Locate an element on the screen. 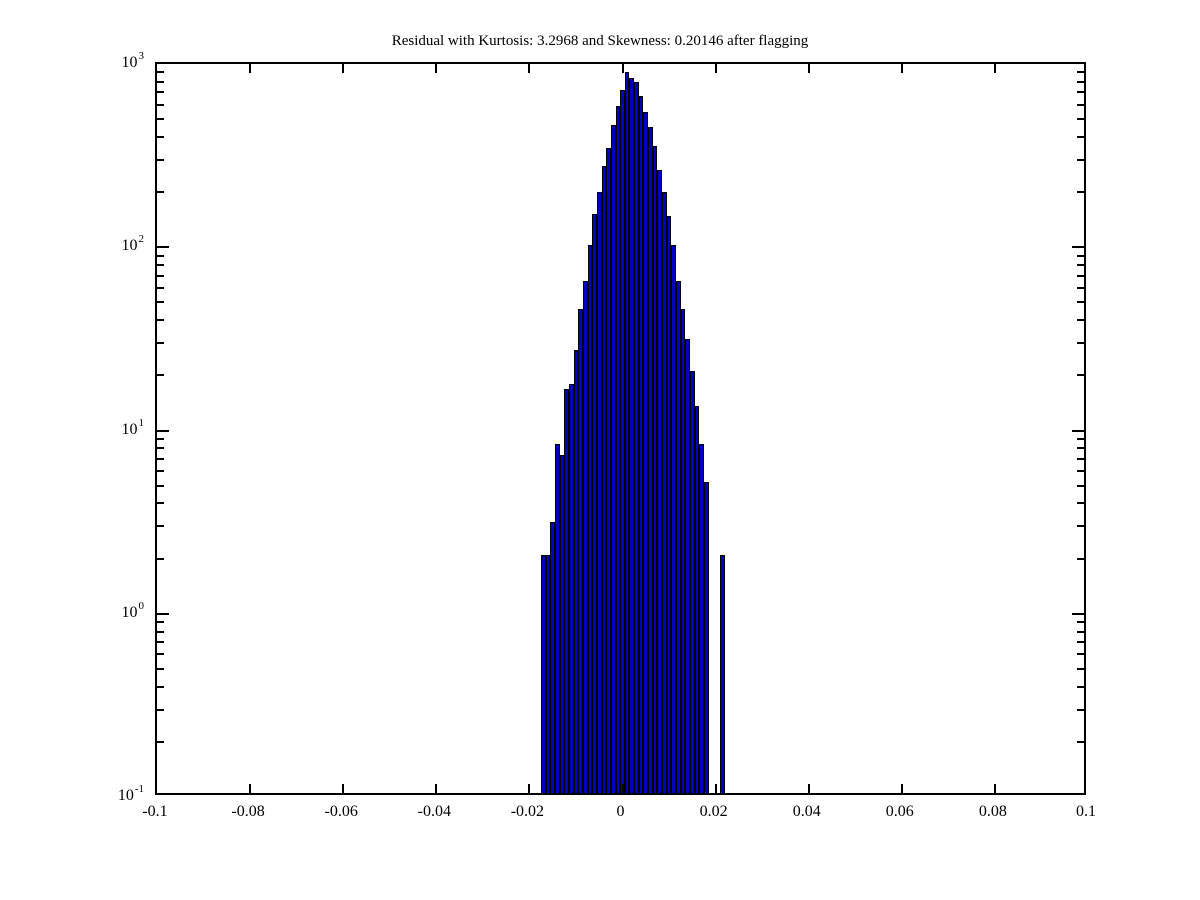 The height and width of the screenshot is (900, 1200). x-tick-label: -0.06 is located at coordinates (341, 811).